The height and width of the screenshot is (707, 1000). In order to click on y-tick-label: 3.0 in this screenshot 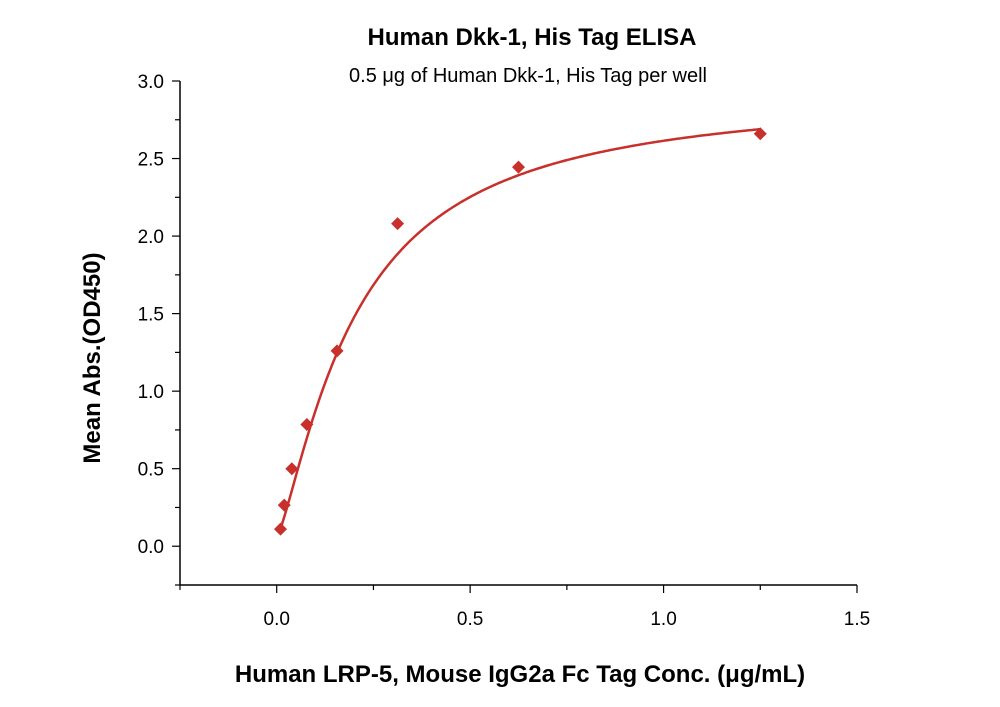, I will do `click(151, 82)`.